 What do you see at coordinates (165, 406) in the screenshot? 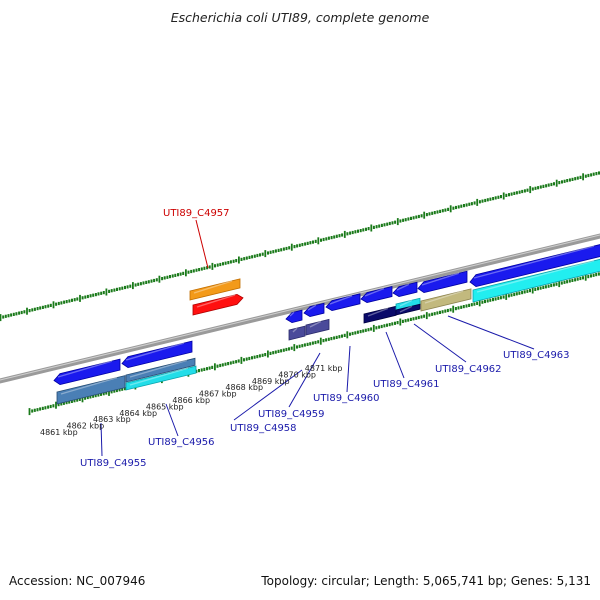
I see `kbp-label: 4865 kbp` at bounding box center [165, 406].